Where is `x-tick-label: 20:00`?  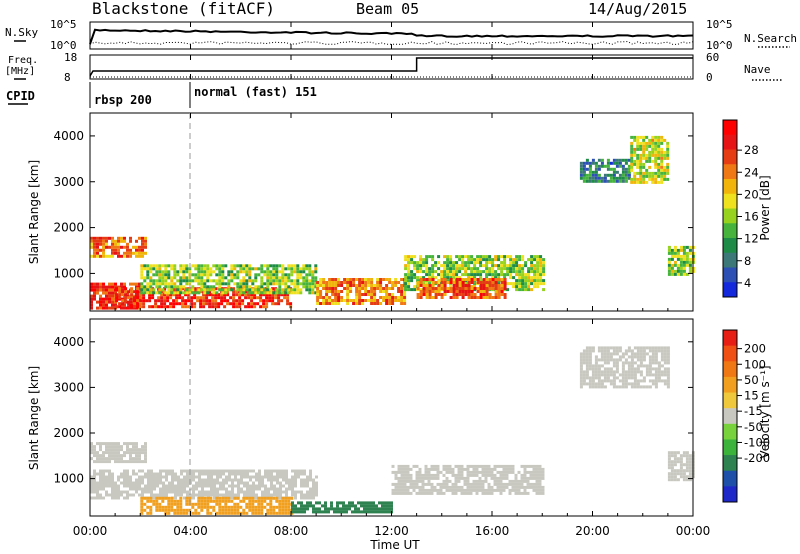 x-tick-label: 20:00 is located at coordinates (592, 531).